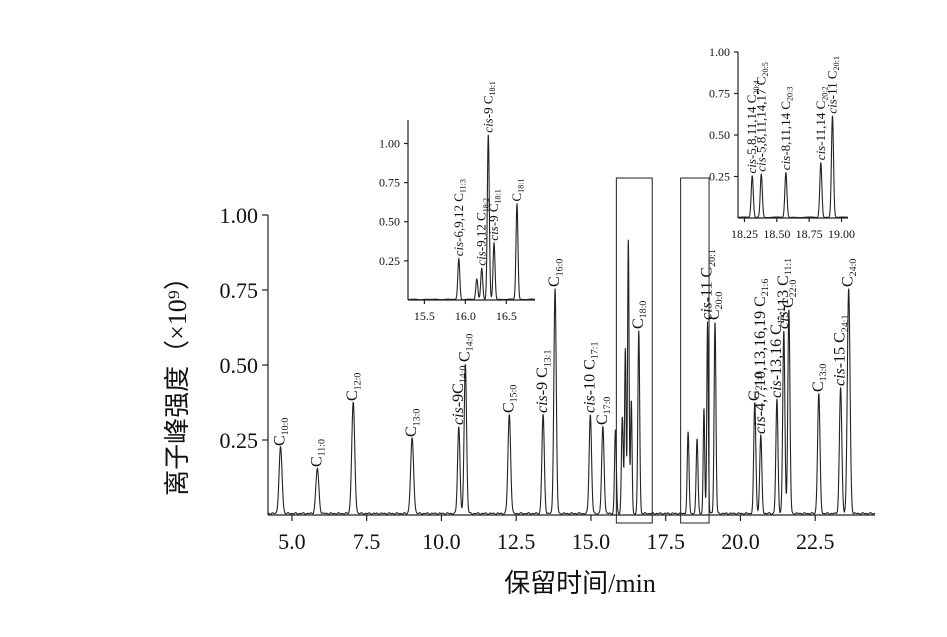  I want to click on main-peak-label: cis-13,16 C11:1, so click(777, 352).